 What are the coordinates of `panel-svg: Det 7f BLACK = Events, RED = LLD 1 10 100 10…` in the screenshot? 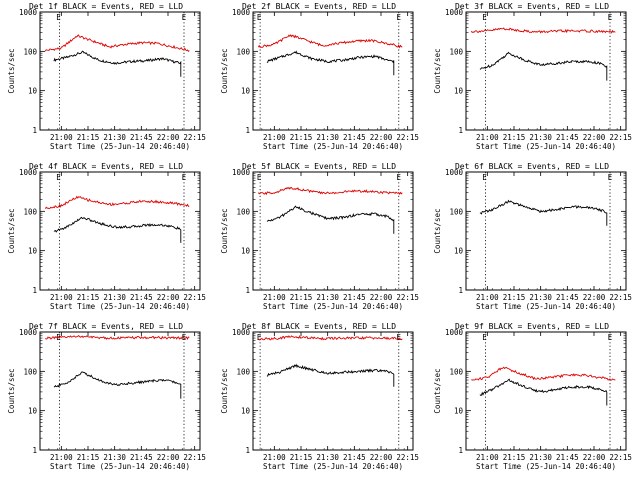 It's located at (106, 396).